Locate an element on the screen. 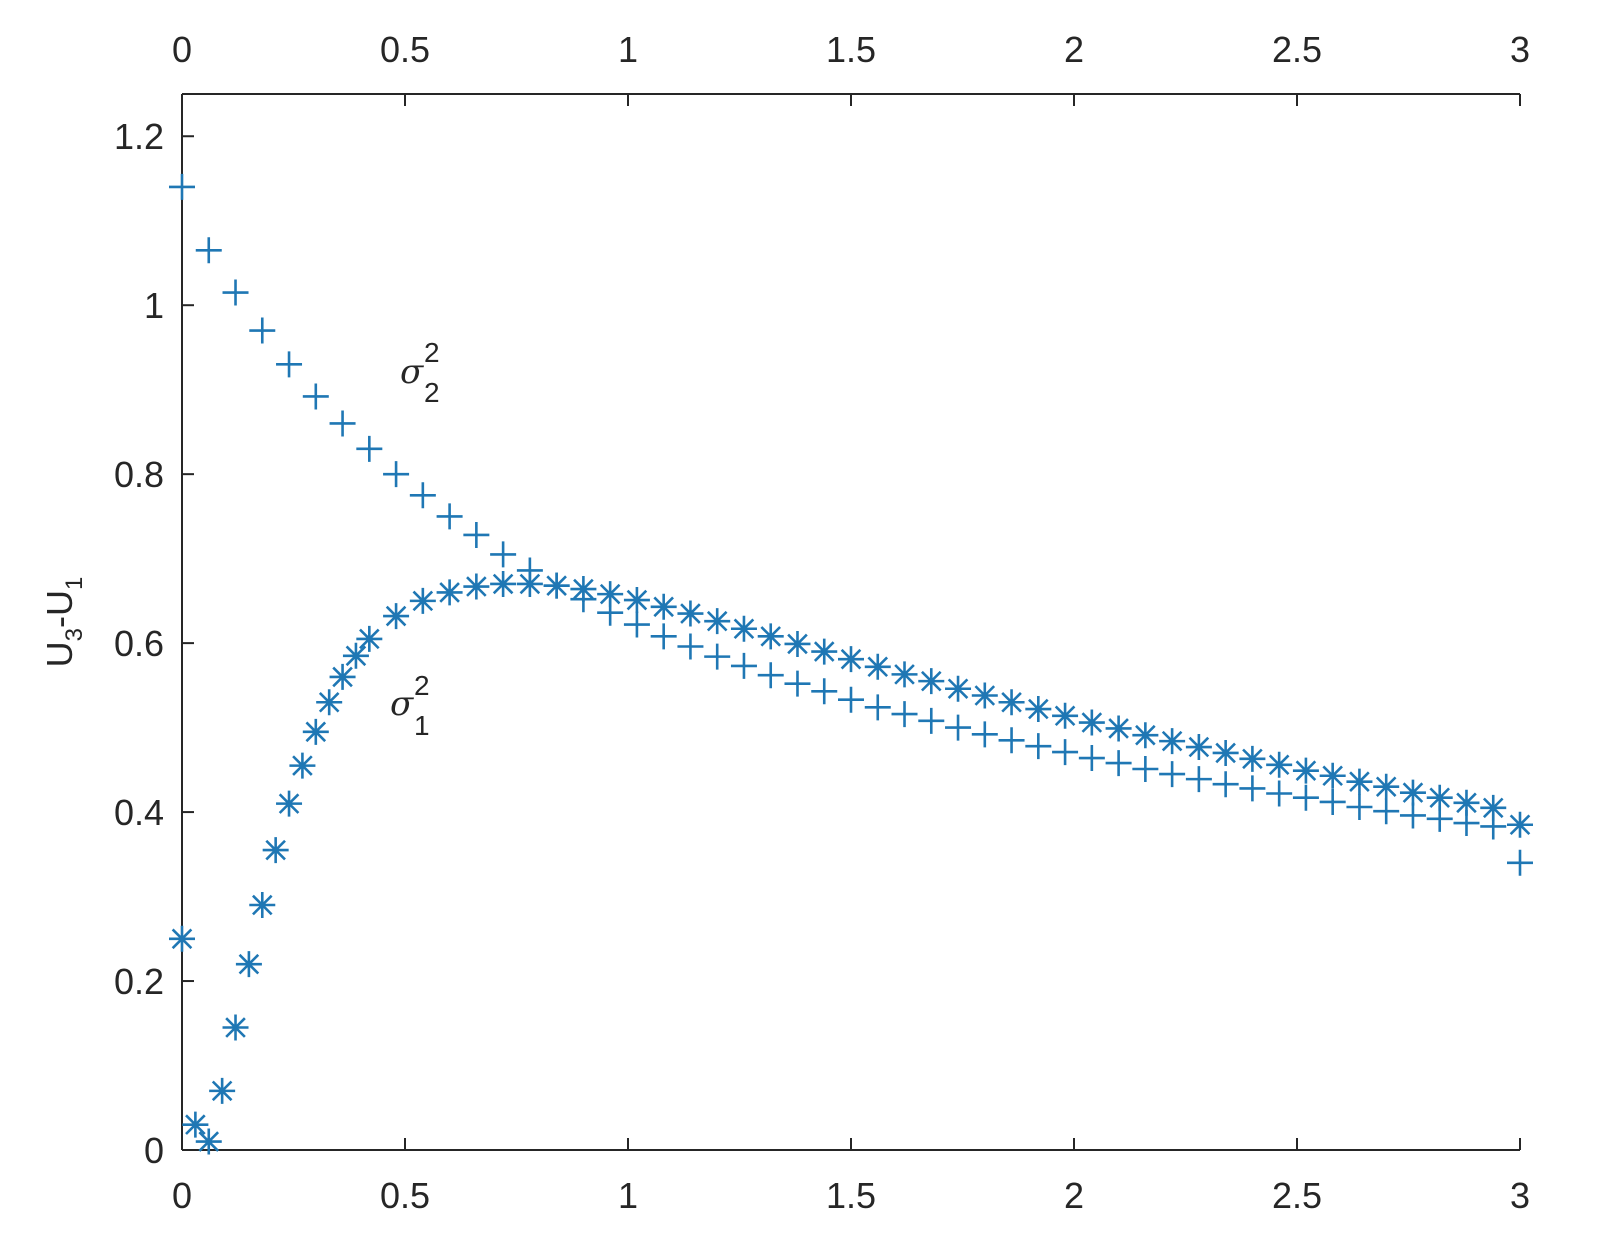  y-axis: 0 0.2 0.4 0.6 0.8 1 1.2 is located at coordinates (154, 643).